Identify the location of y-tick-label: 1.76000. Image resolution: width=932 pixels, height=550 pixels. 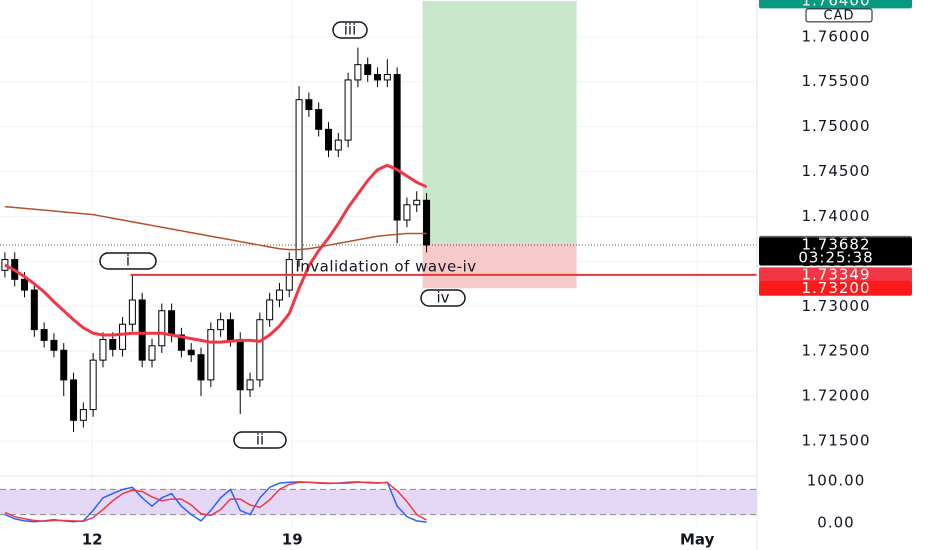
(835, 36).